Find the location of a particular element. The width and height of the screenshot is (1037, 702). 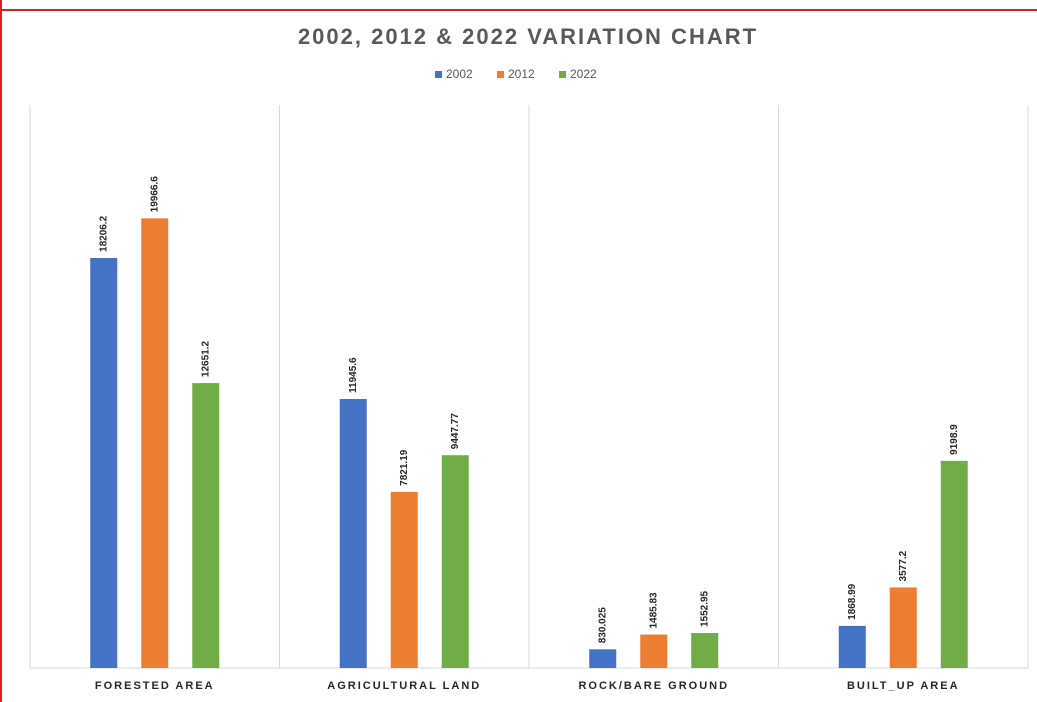

data-label: 1485.83 is located at coordinates (653, 610).